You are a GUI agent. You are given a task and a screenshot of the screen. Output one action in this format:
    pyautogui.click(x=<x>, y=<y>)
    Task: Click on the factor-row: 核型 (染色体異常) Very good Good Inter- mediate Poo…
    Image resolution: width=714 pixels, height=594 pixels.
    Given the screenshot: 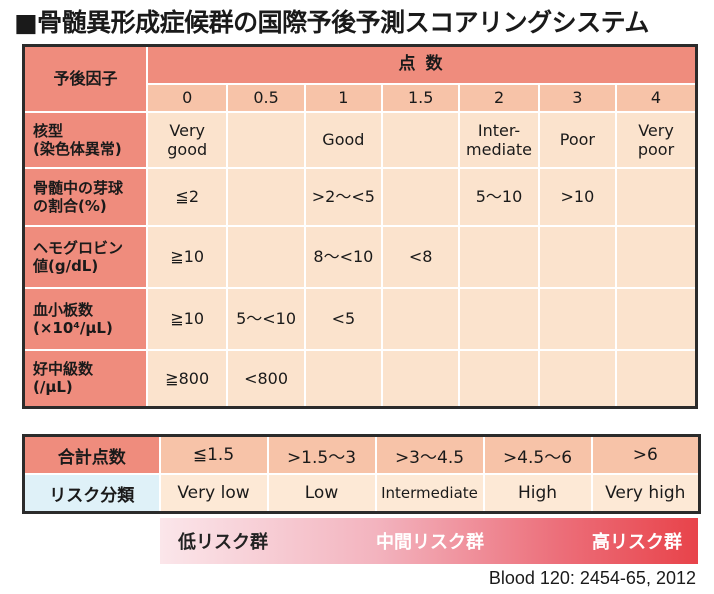 What is the action you would take?
    pyautogui.click(x=360, y=139)
    